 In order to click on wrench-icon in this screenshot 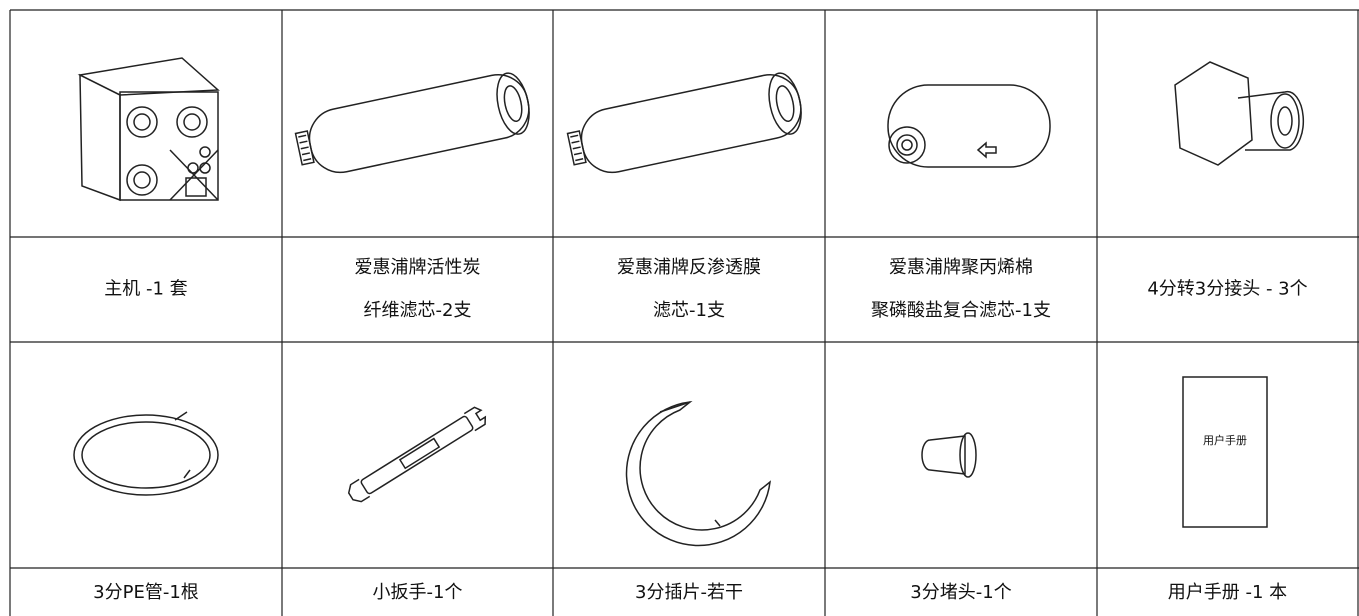, I will do `click(417, 454)`.